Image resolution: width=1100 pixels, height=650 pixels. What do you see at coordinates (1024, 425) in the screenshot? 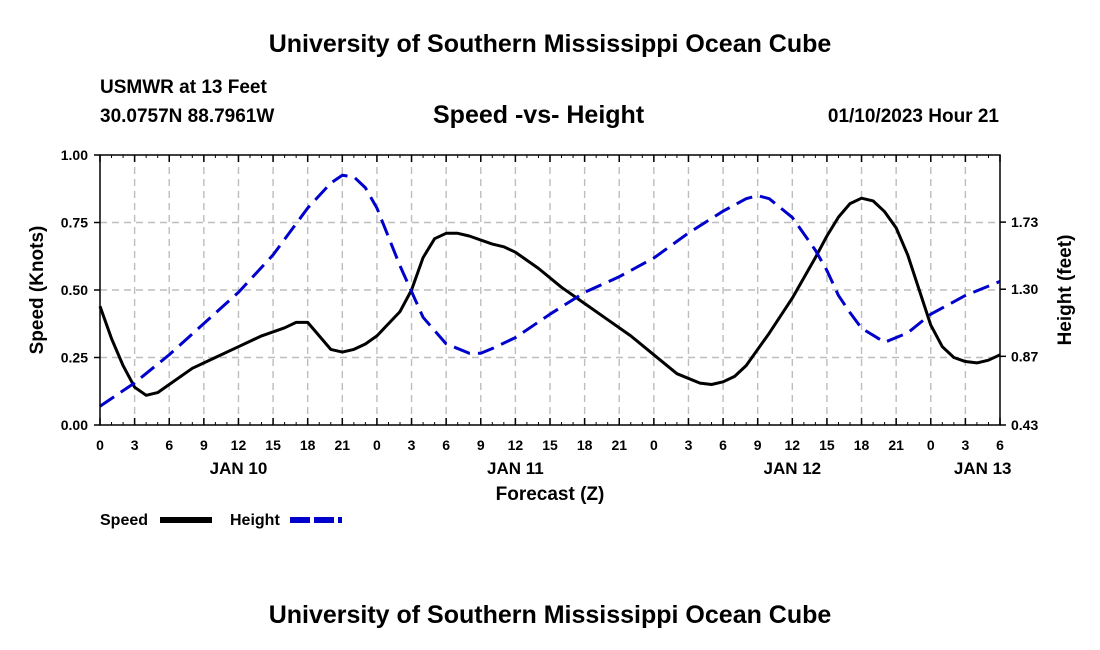
I see `y2-tick-label: 0.43` at bounding box center [1024, 425].